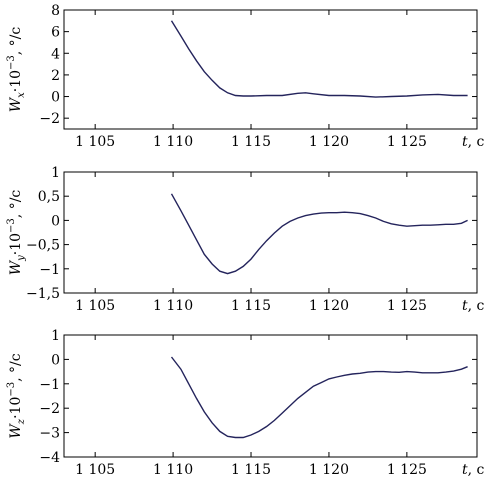 This screenshot has width=490, height=484. I want to click on y-tick-label: 2, so click(55, 76).